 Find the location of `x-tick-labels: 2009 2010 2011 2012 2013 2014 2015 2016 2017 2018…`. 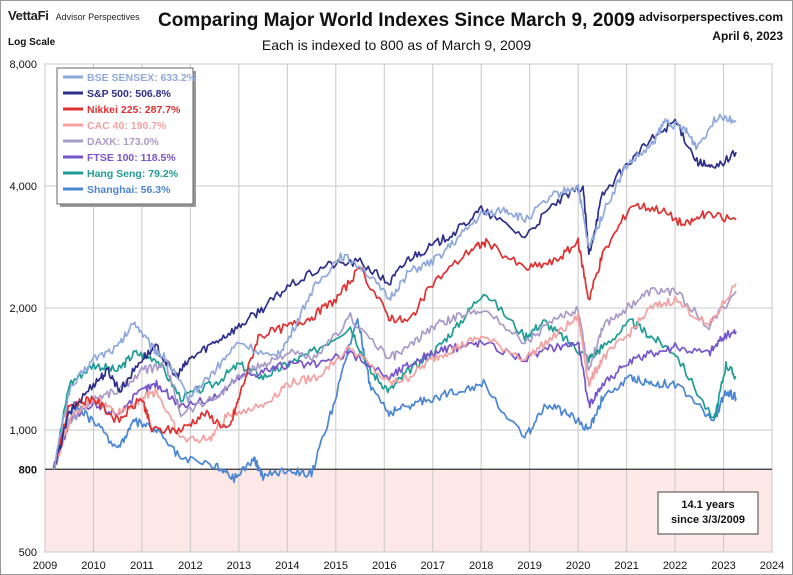

x-tick-labels: 2009 2010 2011 2012 2013 2014 2015 2016 2017 2018… is located at coordinates (408, 566).